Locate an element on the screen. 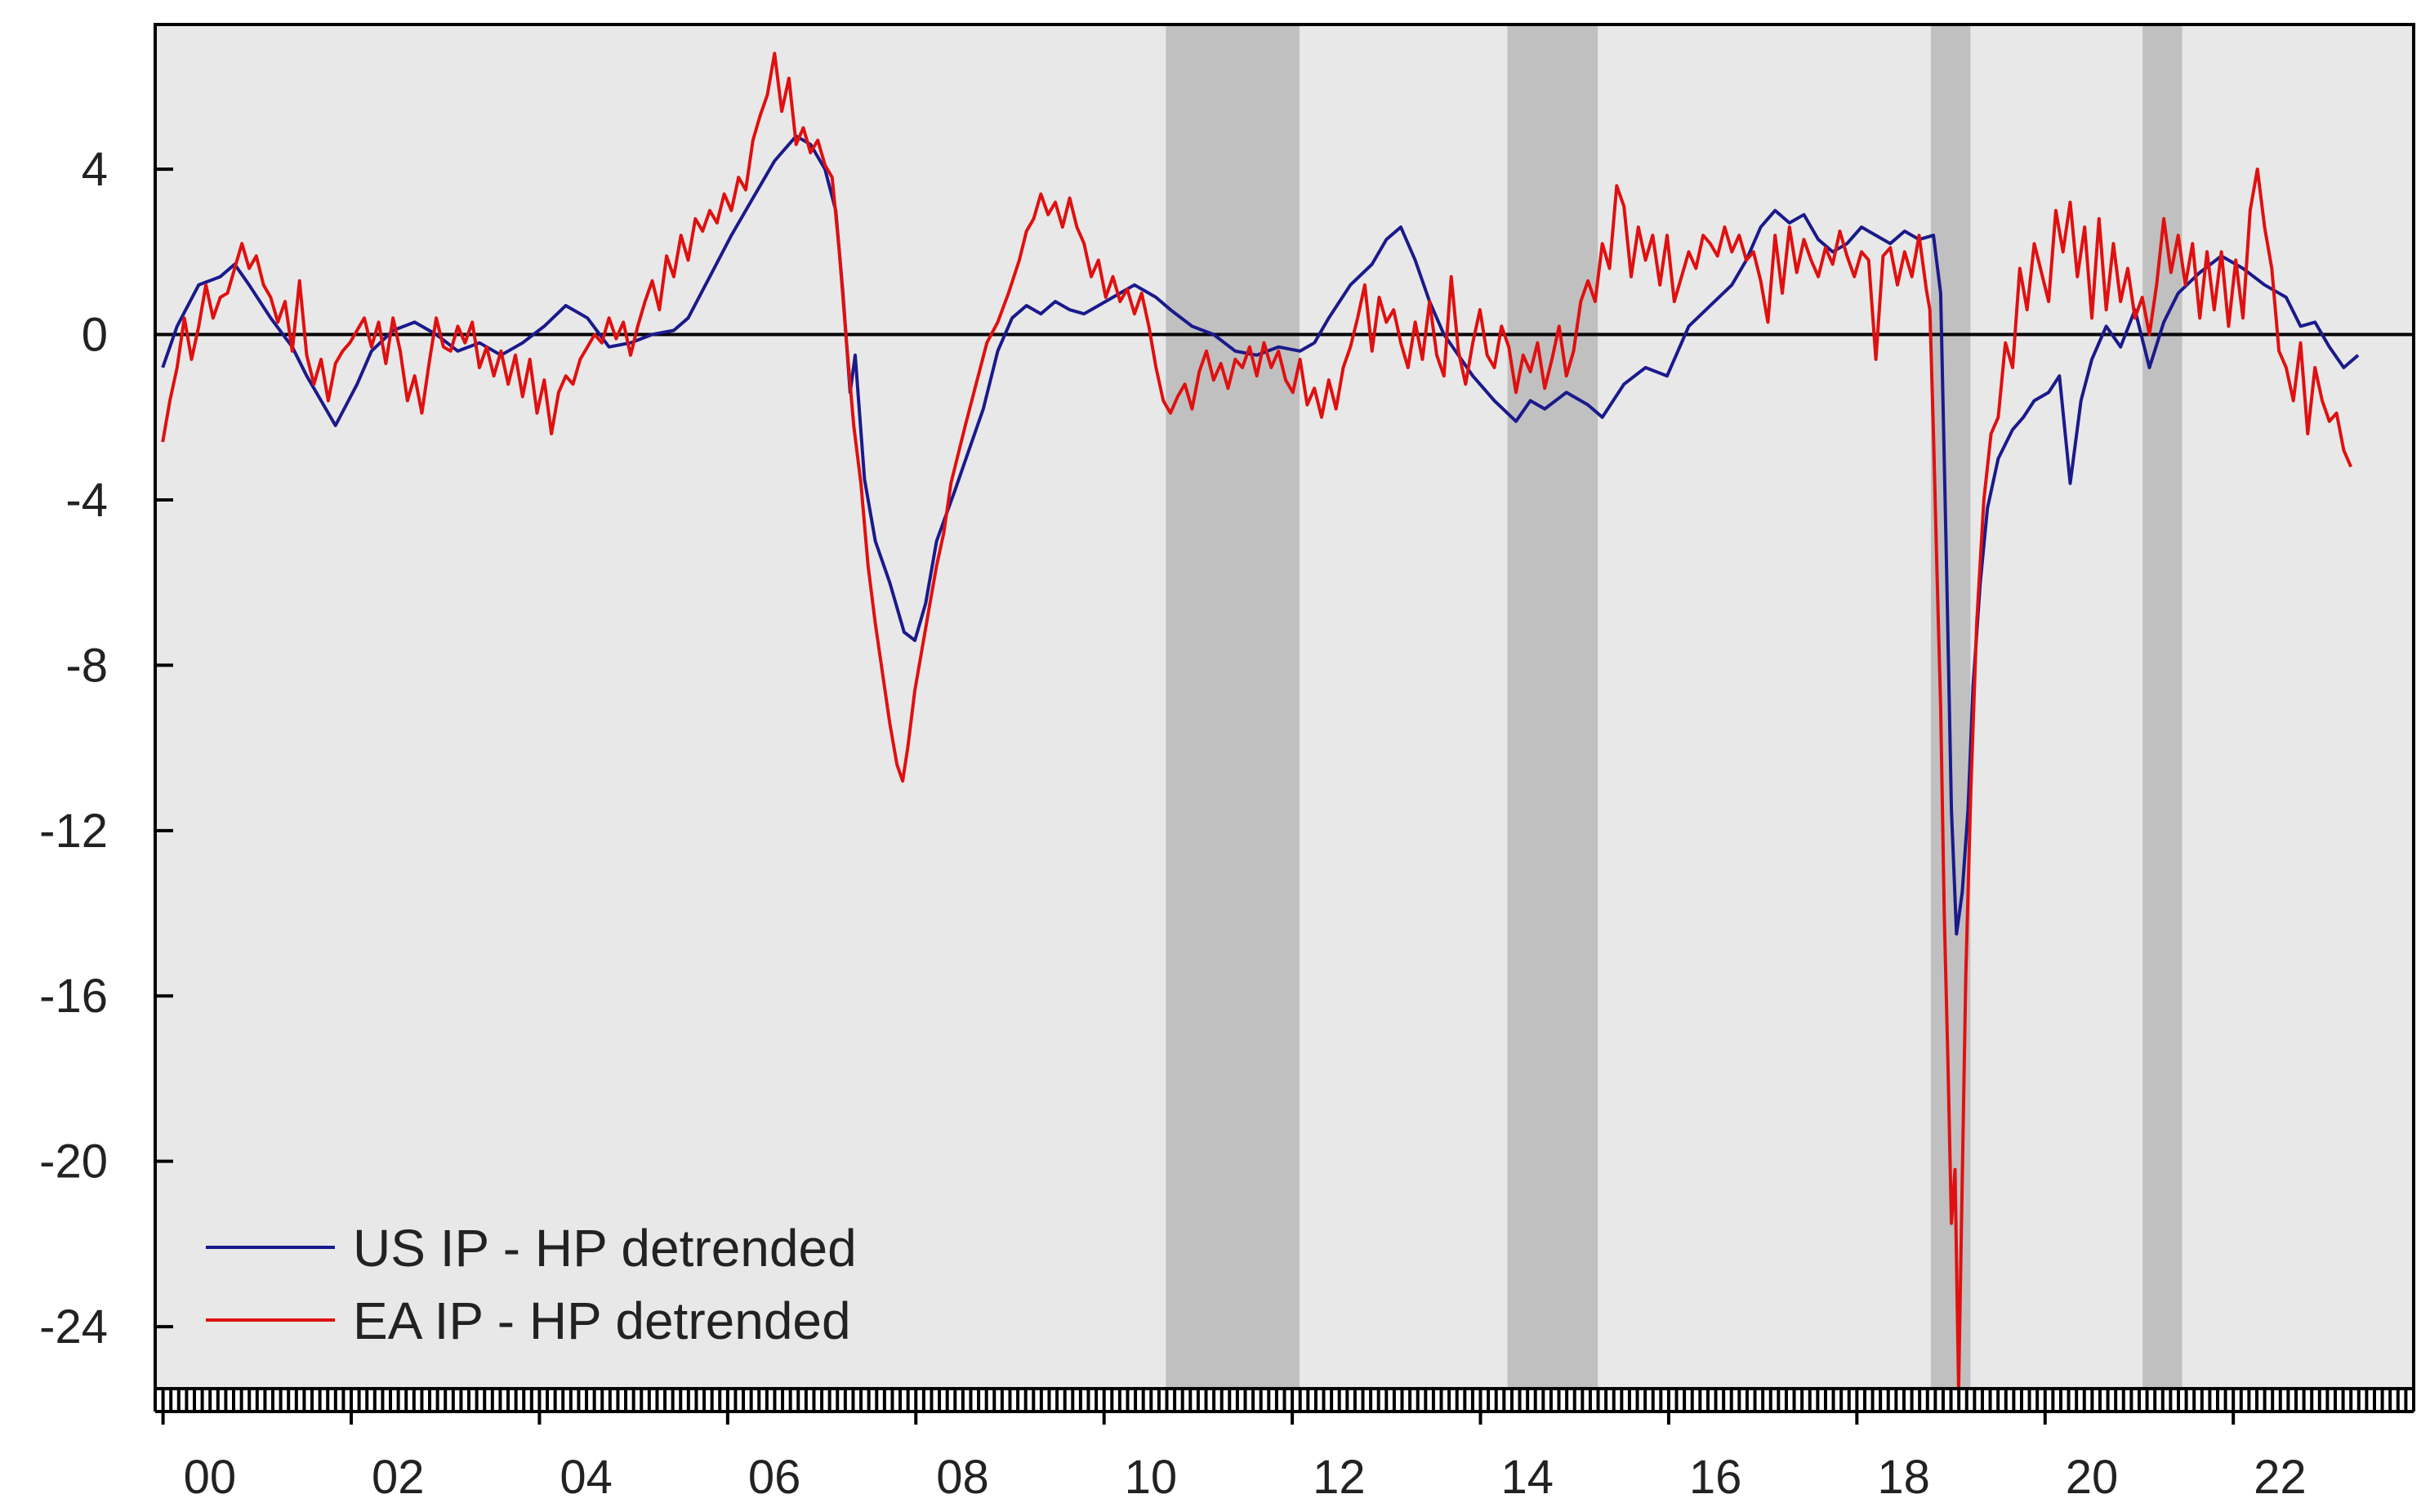  y-tick-label: -24 is located at coordinates (73, 1327).